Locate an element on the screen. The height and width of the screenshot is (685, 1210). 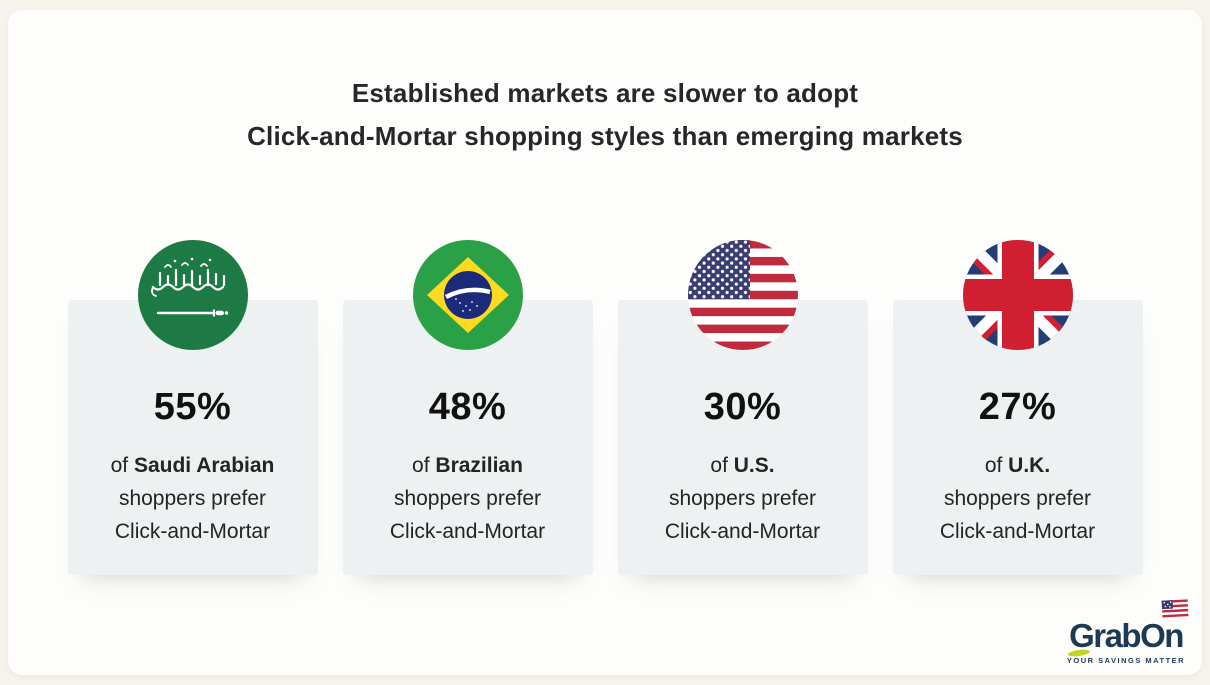
country-name: U.S. is located at coordinates (754, 465).